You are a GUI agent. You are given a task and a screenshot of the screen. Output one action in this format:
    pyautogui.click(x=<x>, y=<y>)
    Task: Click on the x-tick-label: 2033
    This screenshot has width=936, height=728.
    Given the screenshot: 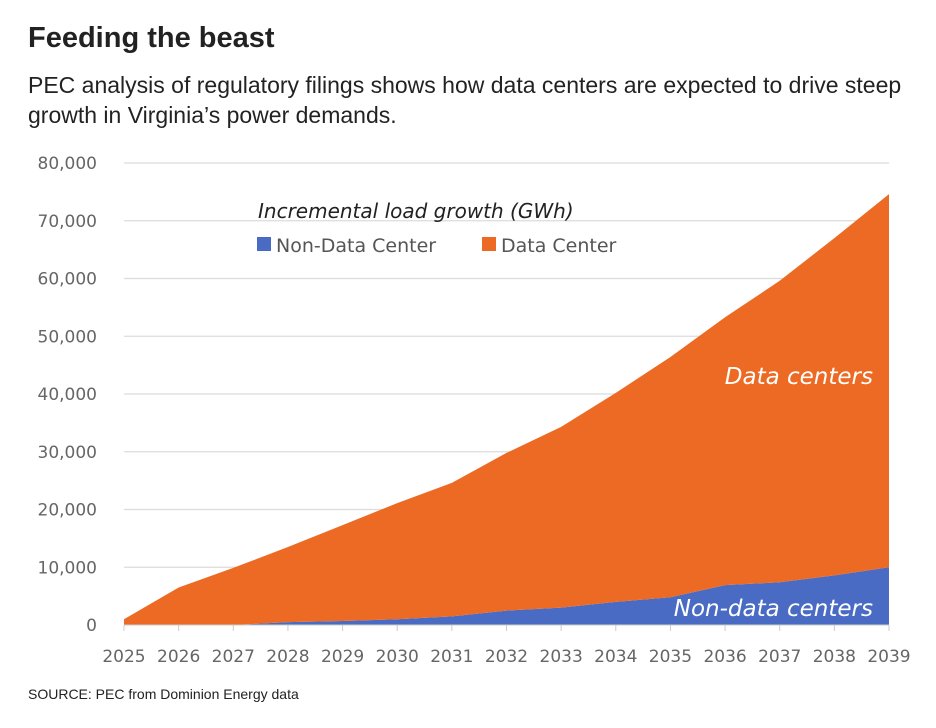 What is the action you would take?
    pyautogui.click(x=561, y=657)
    